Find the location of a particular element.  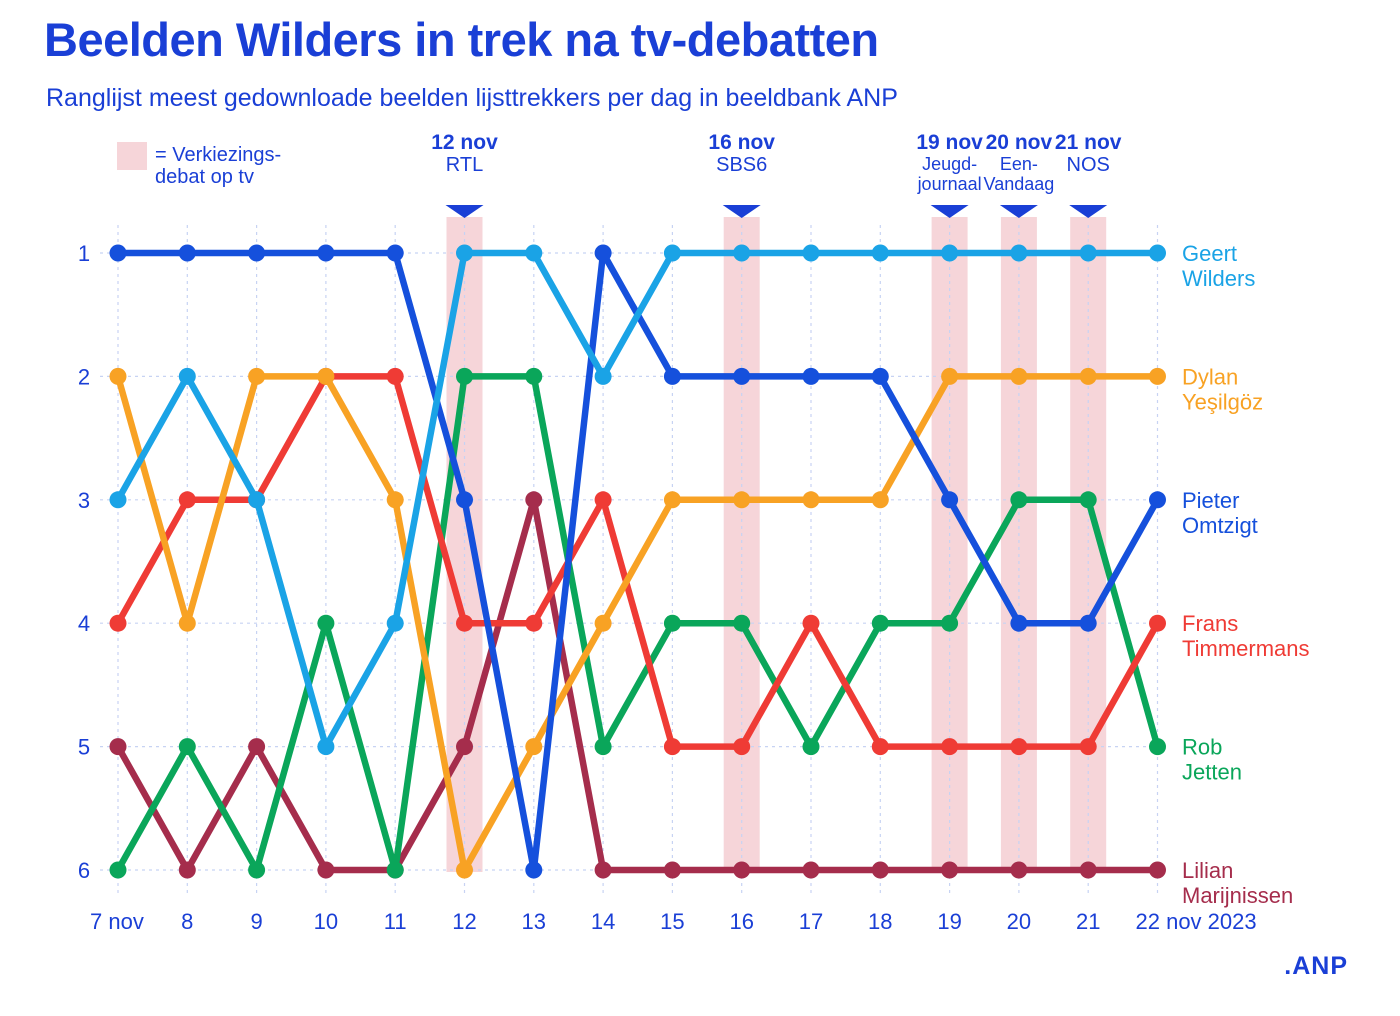

x-tick-19: 19 is located at coordinates (949, 921).